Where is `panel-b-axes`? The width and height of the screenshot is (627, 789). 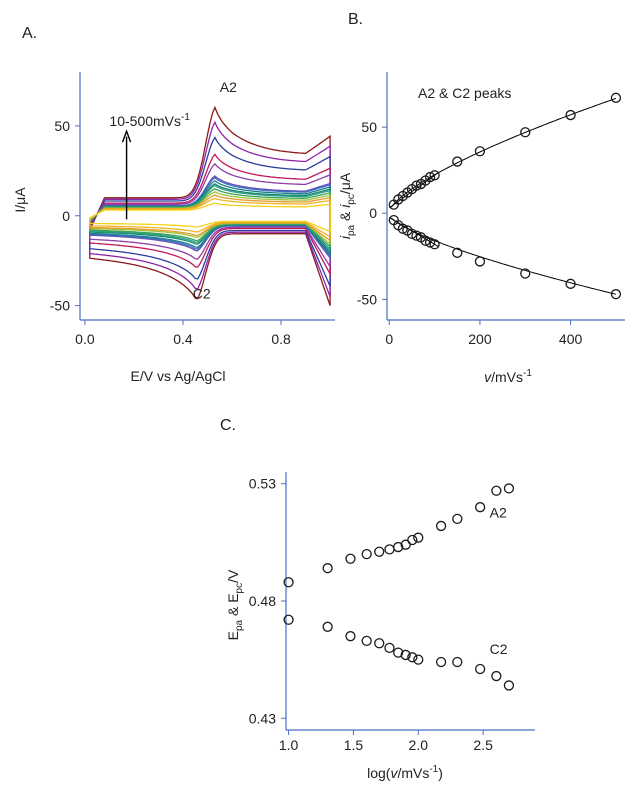
panel-b-axes is located at coordinates (505, 196).